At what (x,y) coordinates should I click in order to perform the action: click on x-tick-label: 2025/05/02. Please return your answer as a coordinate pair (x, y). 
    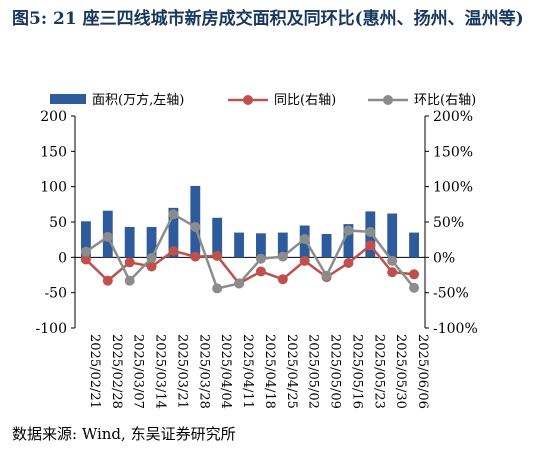
    Looking at the image, I should click on (313, 371).